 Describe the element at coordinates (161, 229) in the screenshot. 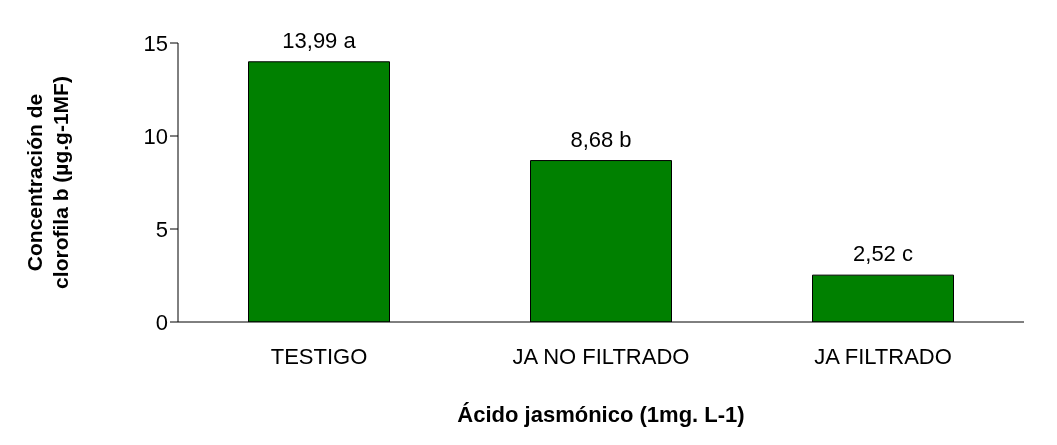

I see `y-tick-label: 5` at that location.